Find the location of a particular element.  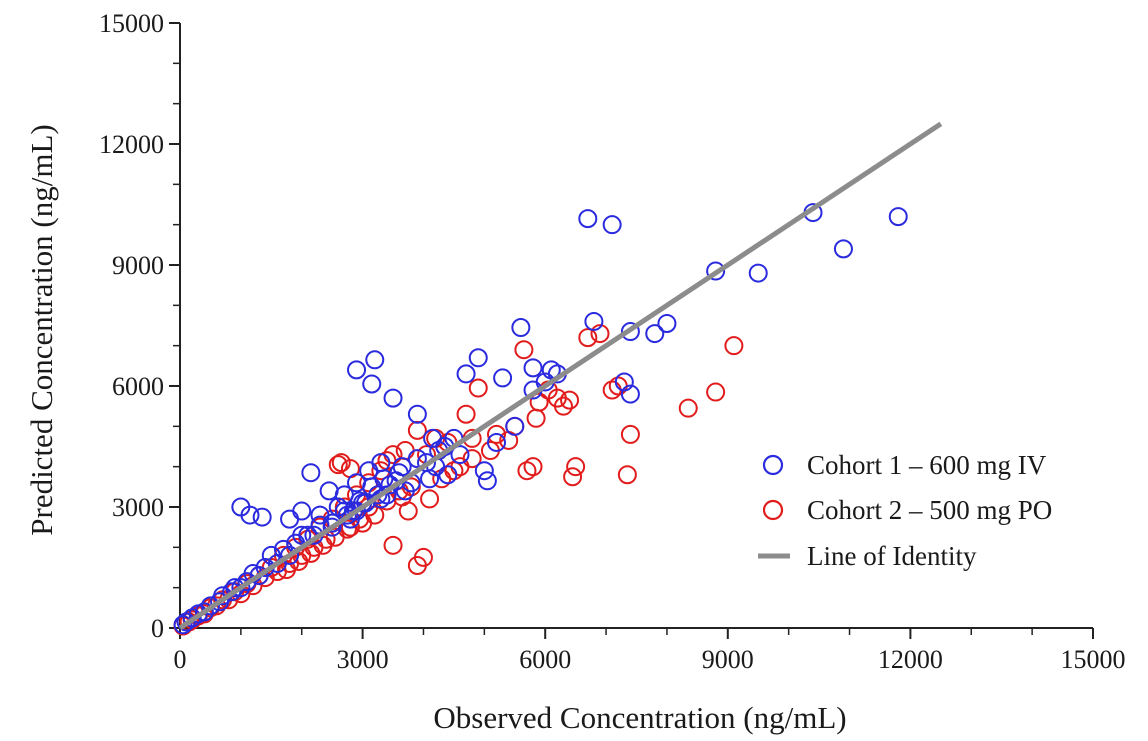

x-tick-label: 12000 is located at coordinates (910, 659).